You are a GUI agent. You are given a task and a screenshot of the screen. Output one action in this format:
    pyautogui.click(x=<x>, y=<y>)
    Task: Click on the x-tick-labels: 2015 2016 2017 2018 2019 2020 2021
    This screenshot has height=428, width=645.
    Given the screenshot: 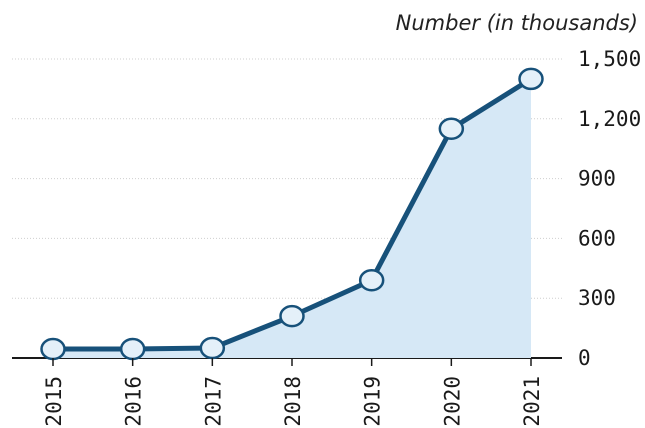 What is the action you would take?
    pyautogui.click(x=293, y=392)
    